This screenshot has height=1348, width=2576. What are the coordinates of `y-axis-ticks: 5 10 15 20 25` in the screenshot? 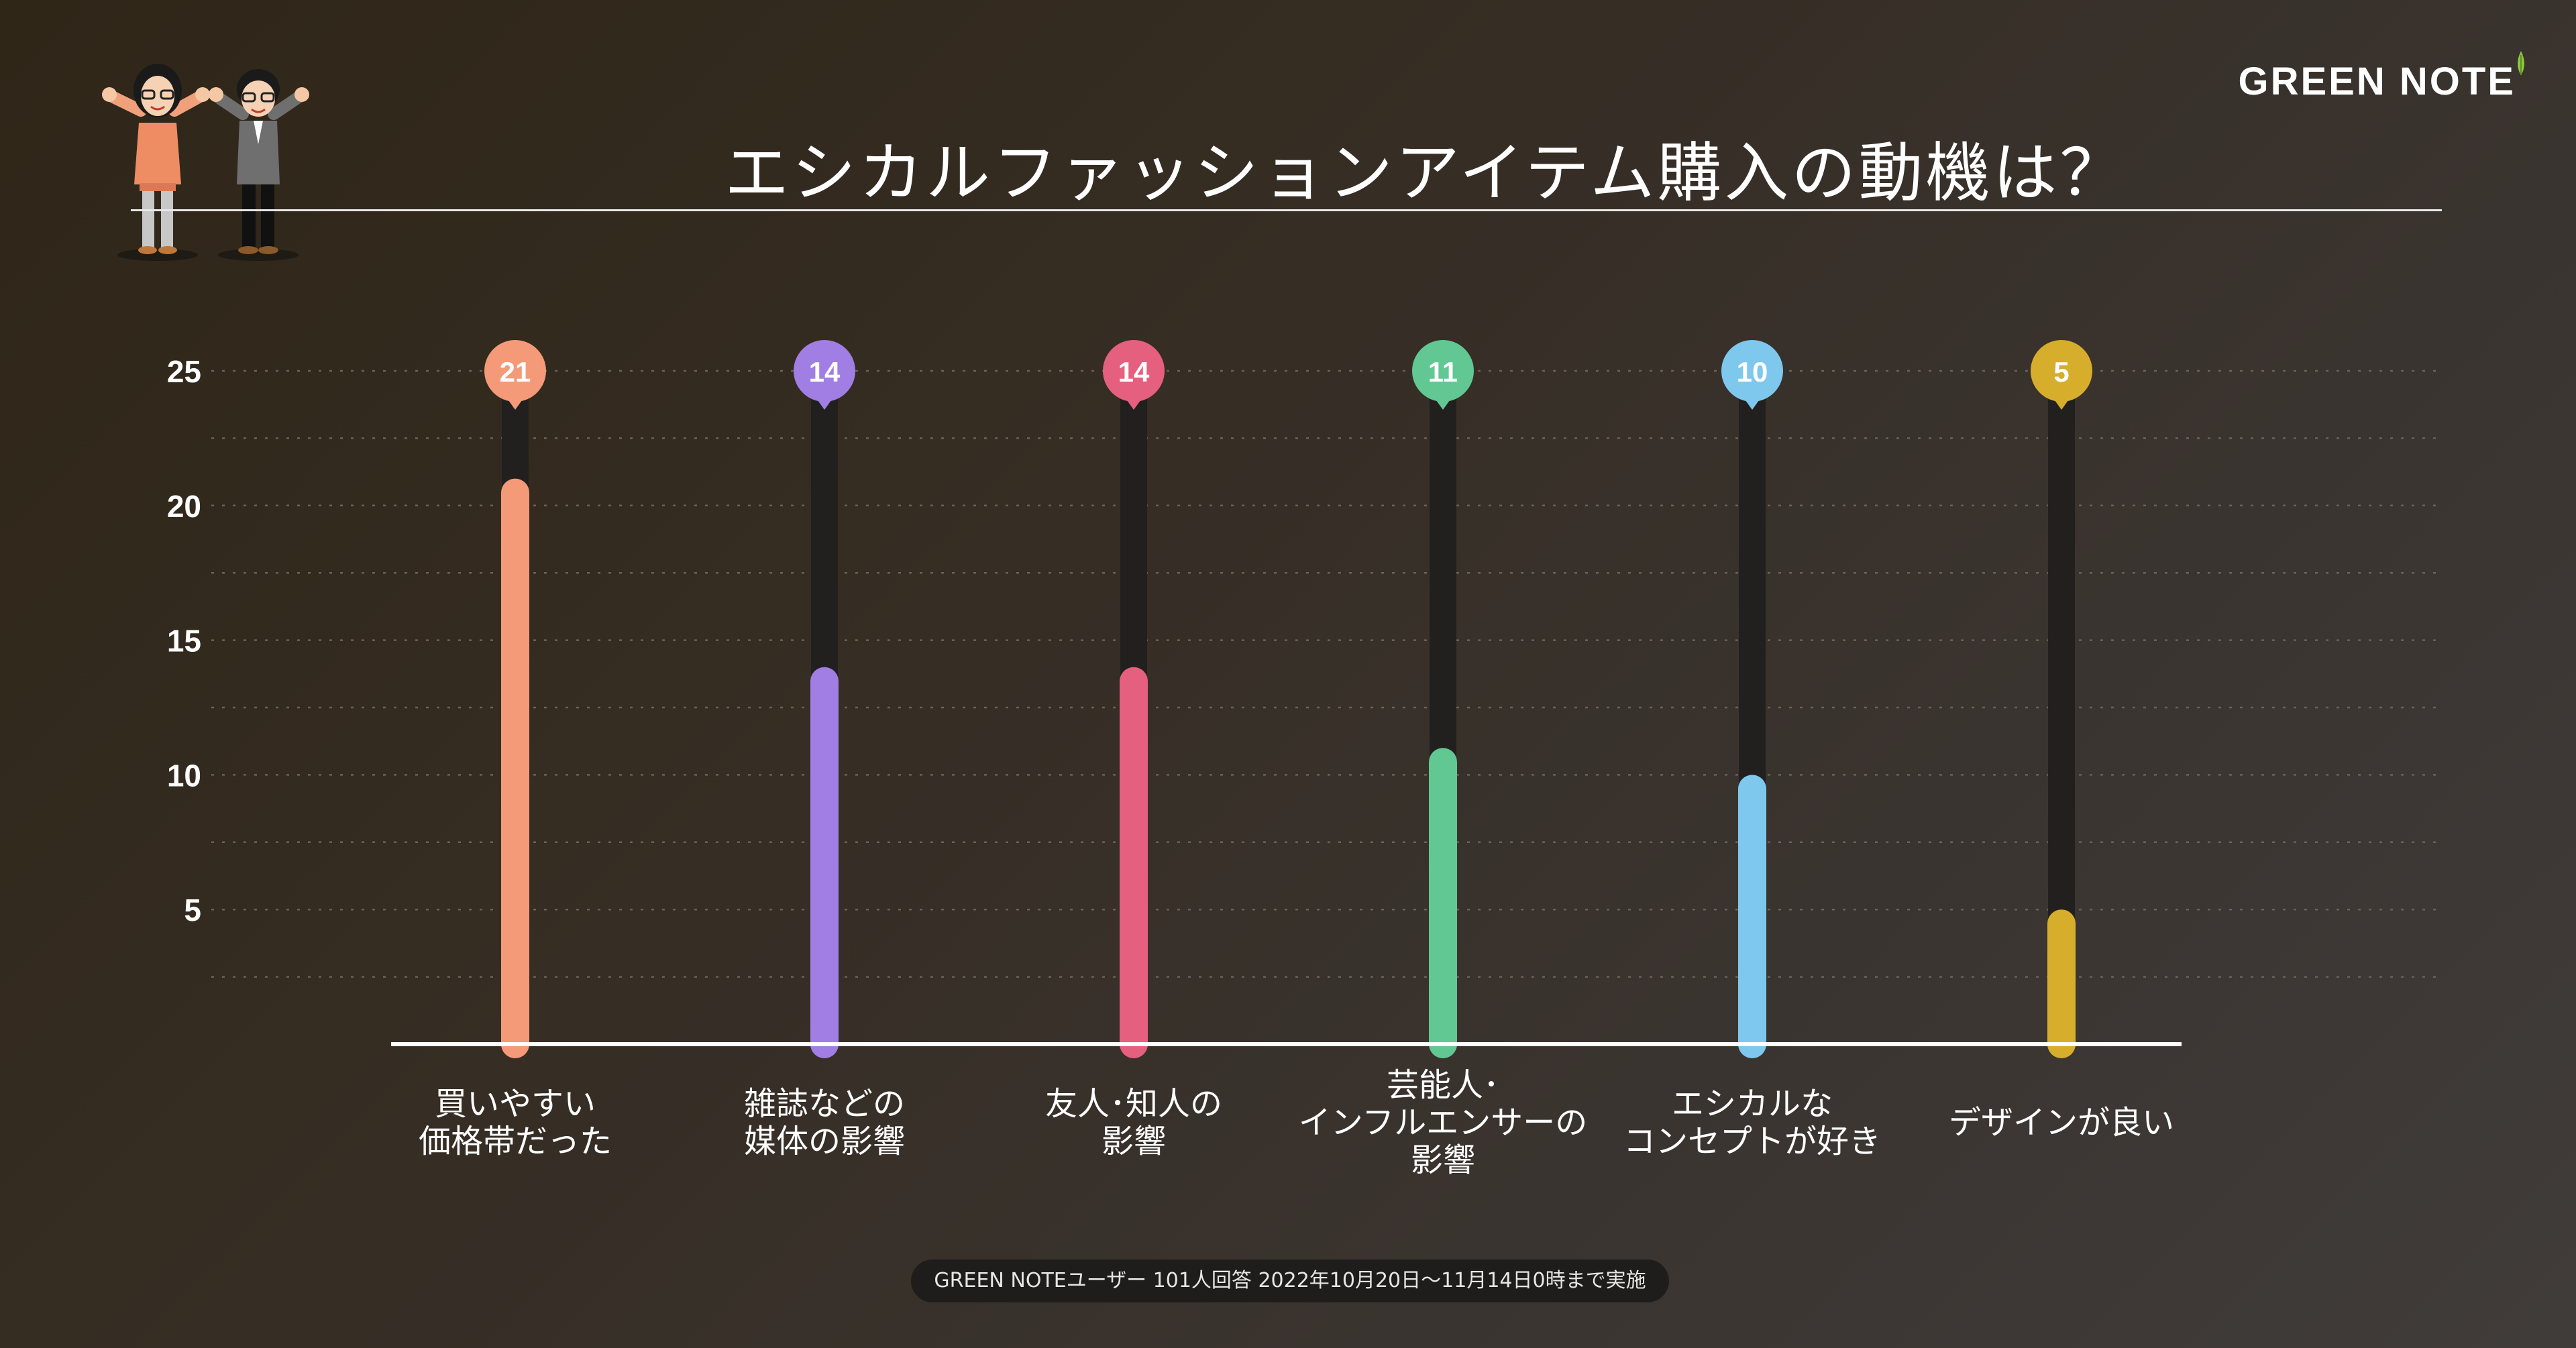 It's located at (184, 641).